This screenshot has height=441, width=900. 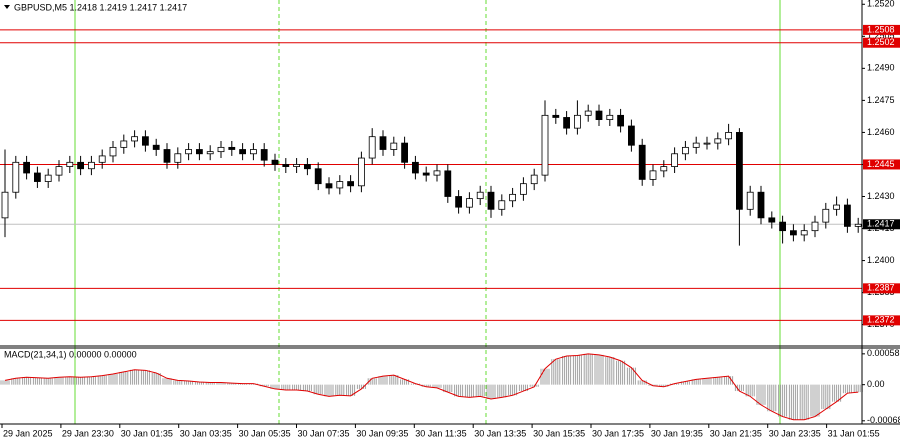 I want to click on current-price-label: 1.2417, so click(x=881, y=224).